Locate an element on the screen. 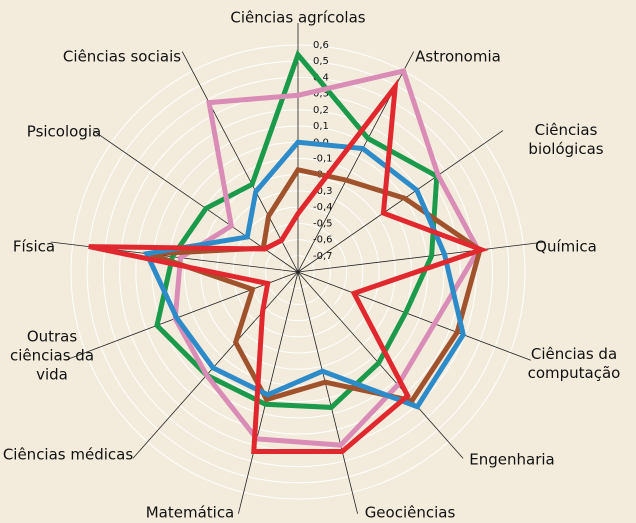 The height and width of the screenshot is (523, 636). r-tick-label: -0,6 is located at coordinates (323, 240).